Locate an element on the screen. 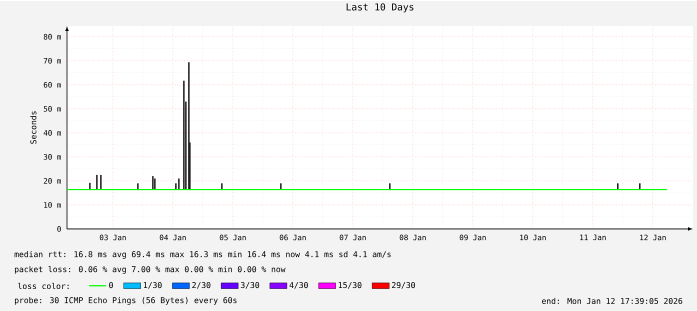  text: packet loss: 0.06 % avg 7.00 % max 0.00 % min 0.00 % now is located at coordinates (150, 270).